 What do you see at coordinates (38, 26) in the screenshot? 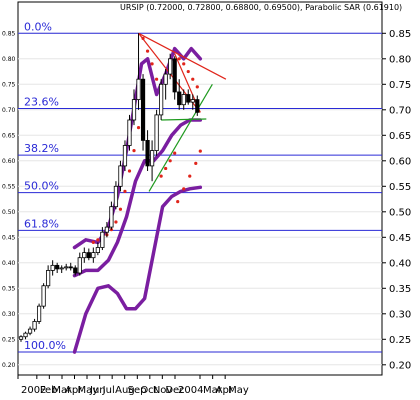
I see `fib-label: 0.0%` at bounding box center [38, 26].